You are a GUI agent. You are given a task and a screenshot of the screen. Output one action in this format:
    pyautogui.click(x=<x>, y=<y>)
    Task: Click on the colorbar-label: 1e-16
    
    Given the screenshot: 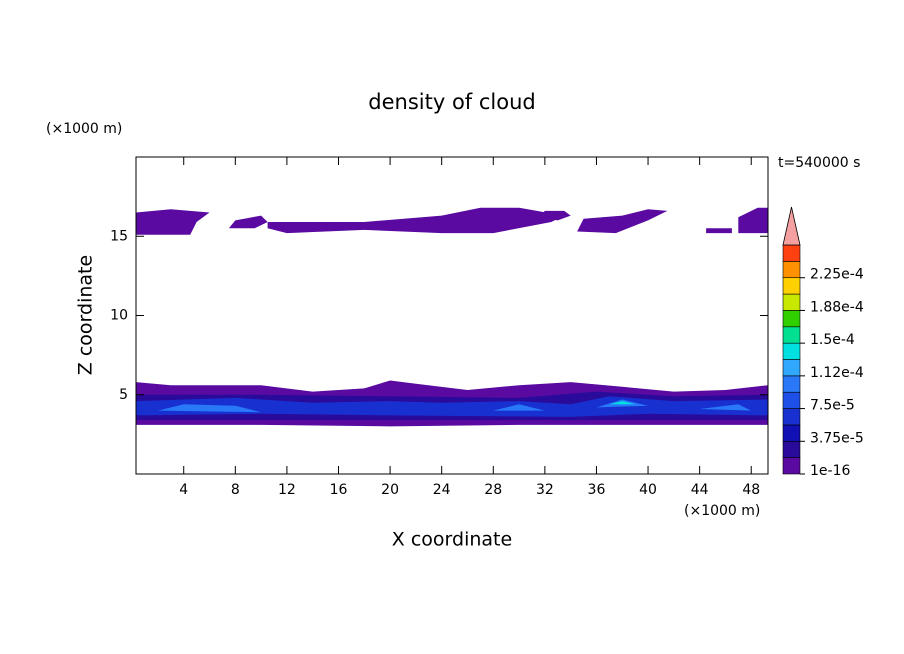 What is the action you would take?
    pyautogui.click(x=830, y=471)
    